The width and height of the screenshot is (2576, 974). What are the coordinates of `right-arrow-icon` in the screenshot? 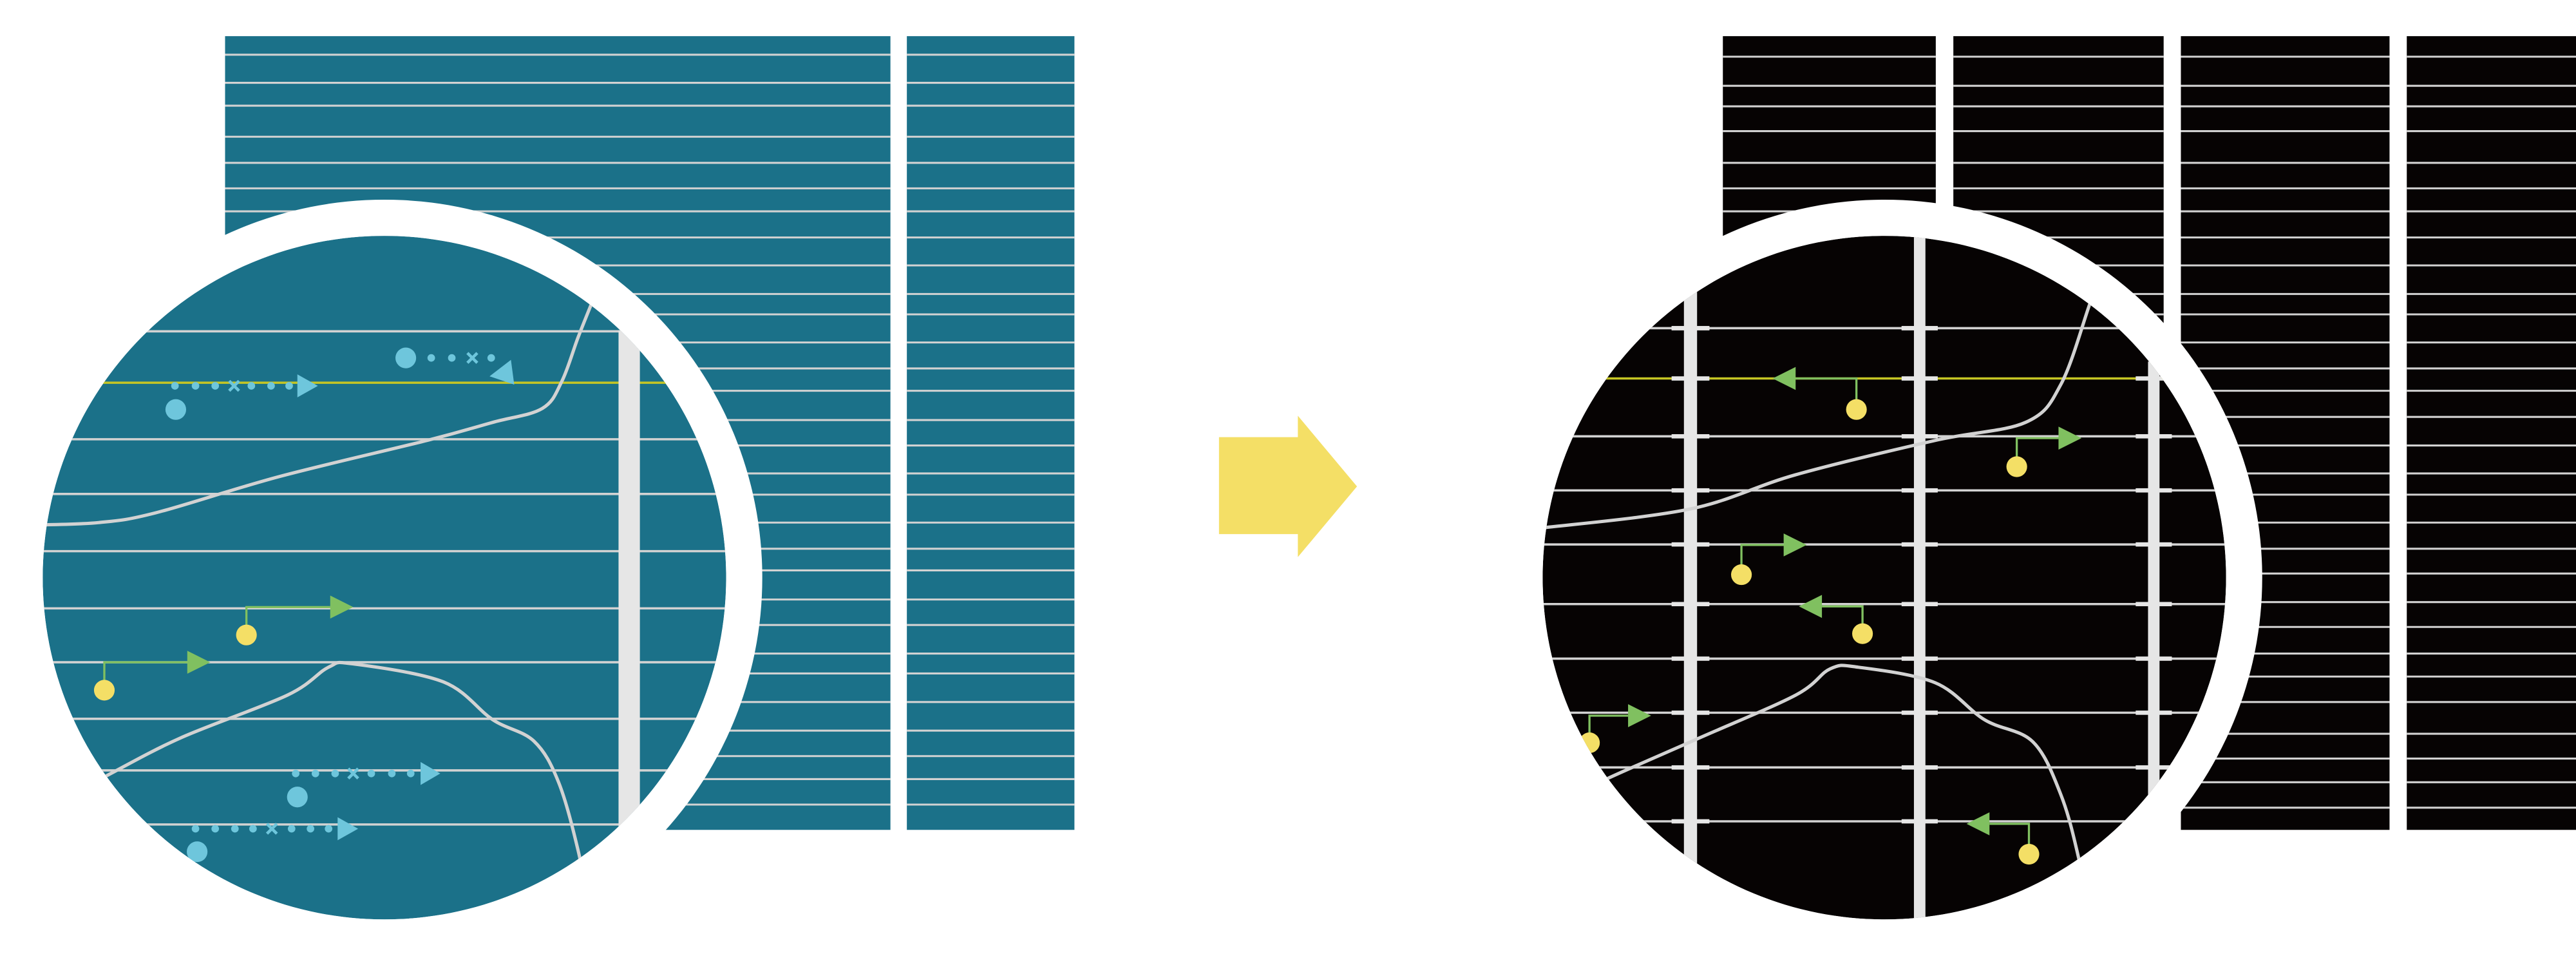 It's located at (1288, 486).